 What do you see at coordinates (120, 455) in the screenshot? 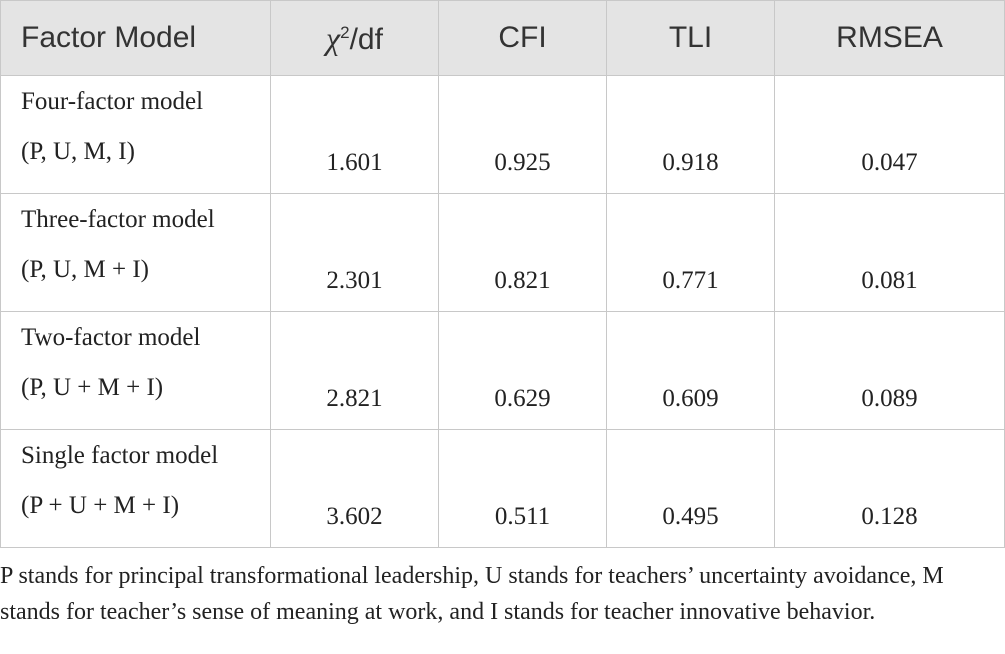
I see `model-name: Single factor model` at bounding box center [120, 455].